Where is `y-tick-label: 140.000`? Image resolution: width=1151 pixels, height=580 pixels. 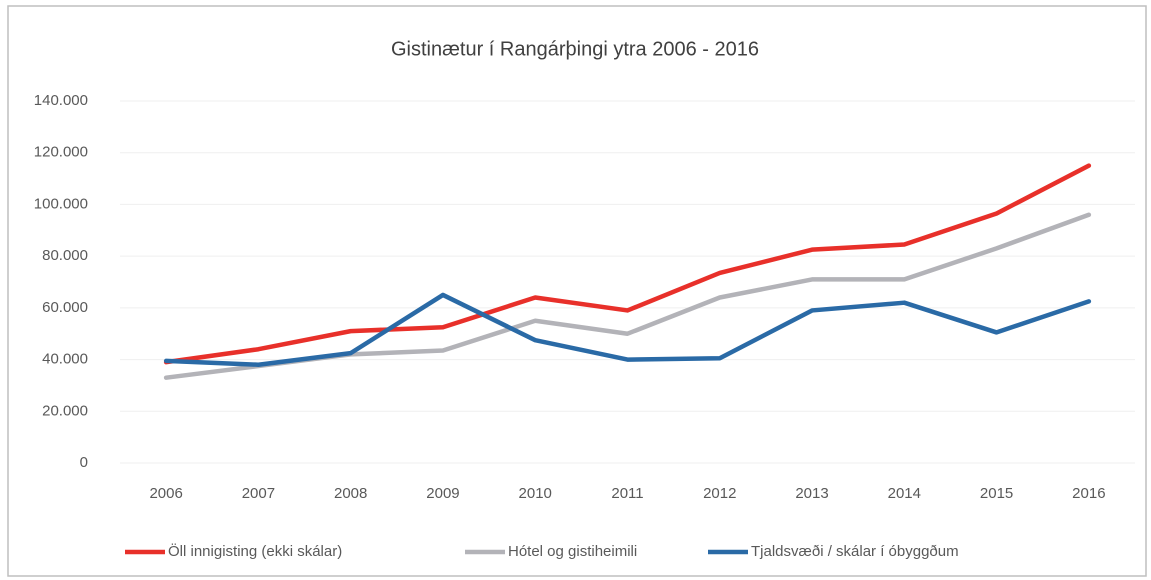 y-tick-label: 140.000 is located at coordinates (61, 100).